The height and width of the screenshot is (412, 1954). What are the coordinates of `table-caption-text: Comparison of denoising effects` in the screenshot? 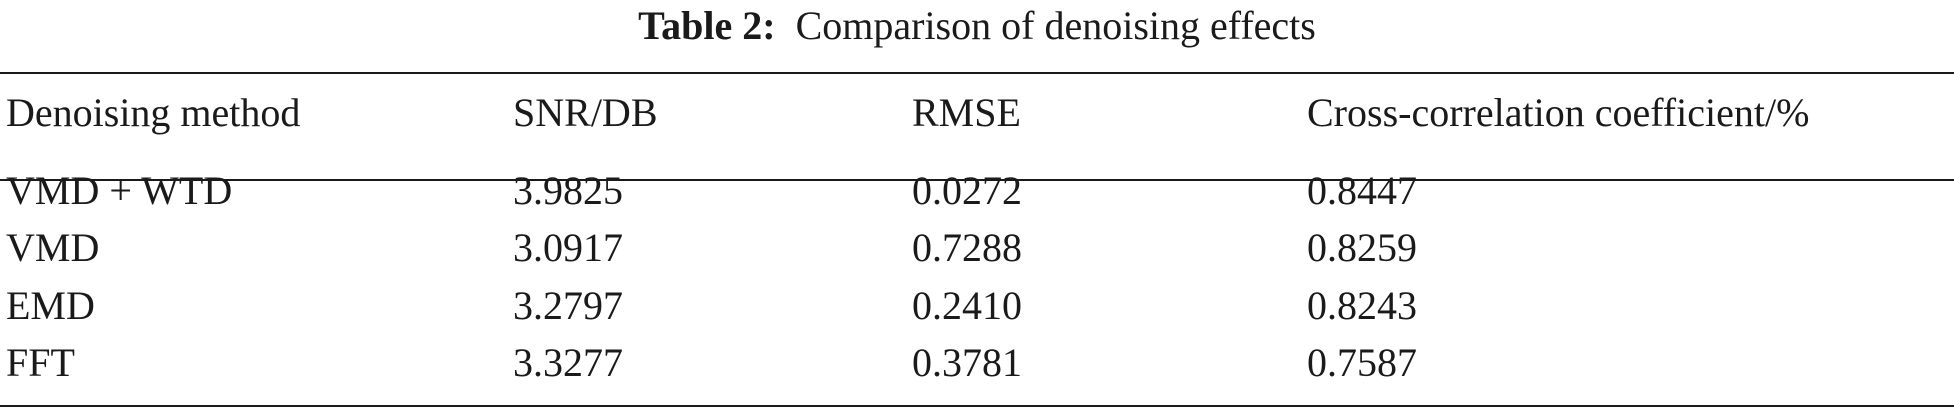 It's located at (1055, 25).